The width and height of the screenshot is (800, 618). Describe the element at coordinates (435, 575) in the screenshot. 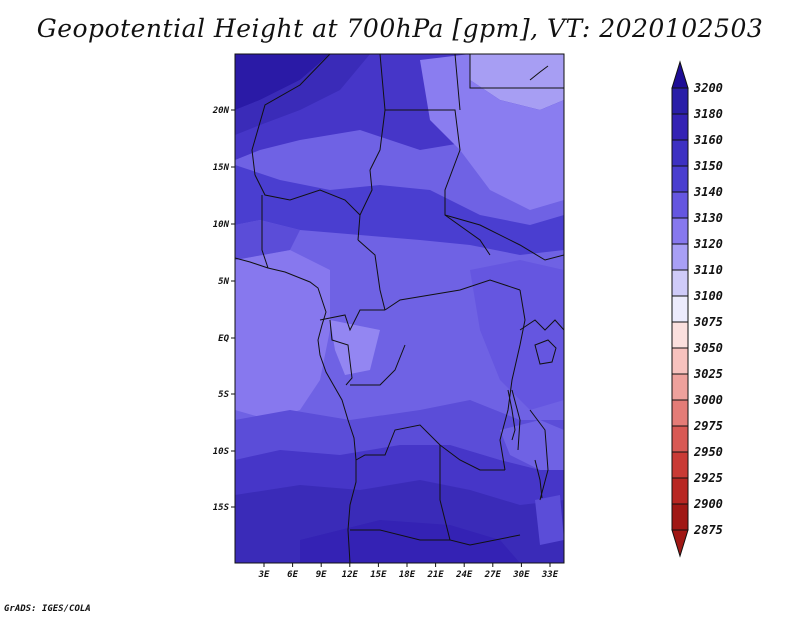

I see `lon-tick-label: 21E` at that location.